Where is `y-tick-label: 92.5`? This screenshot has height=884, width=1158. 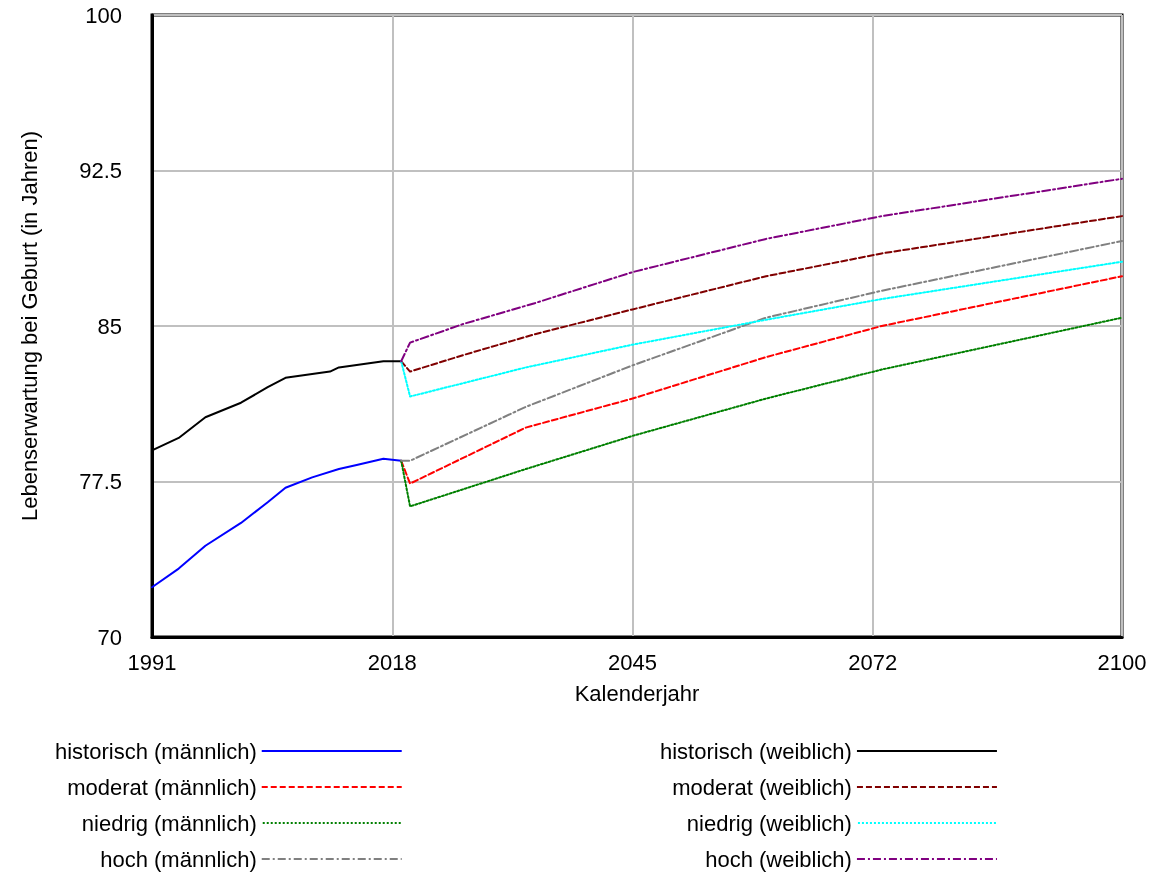 y-tick-label: 92.5 is located at coordinates (100, 170).